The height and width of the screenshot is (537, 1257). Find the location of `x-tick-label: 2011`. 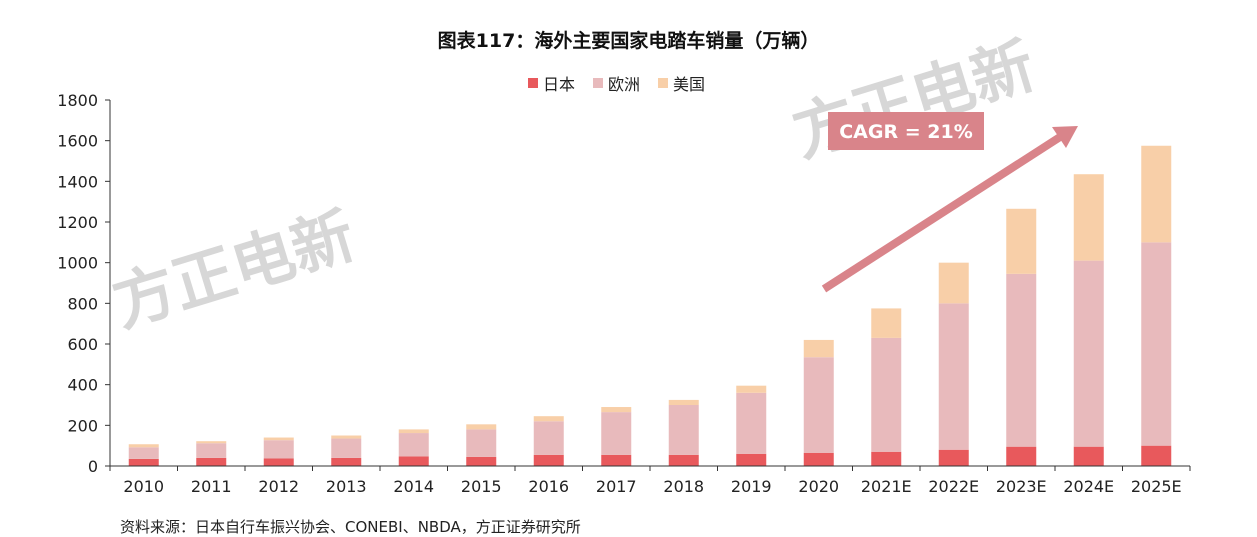

x-tick-label: 2011 is located at coordinates (211, 486).